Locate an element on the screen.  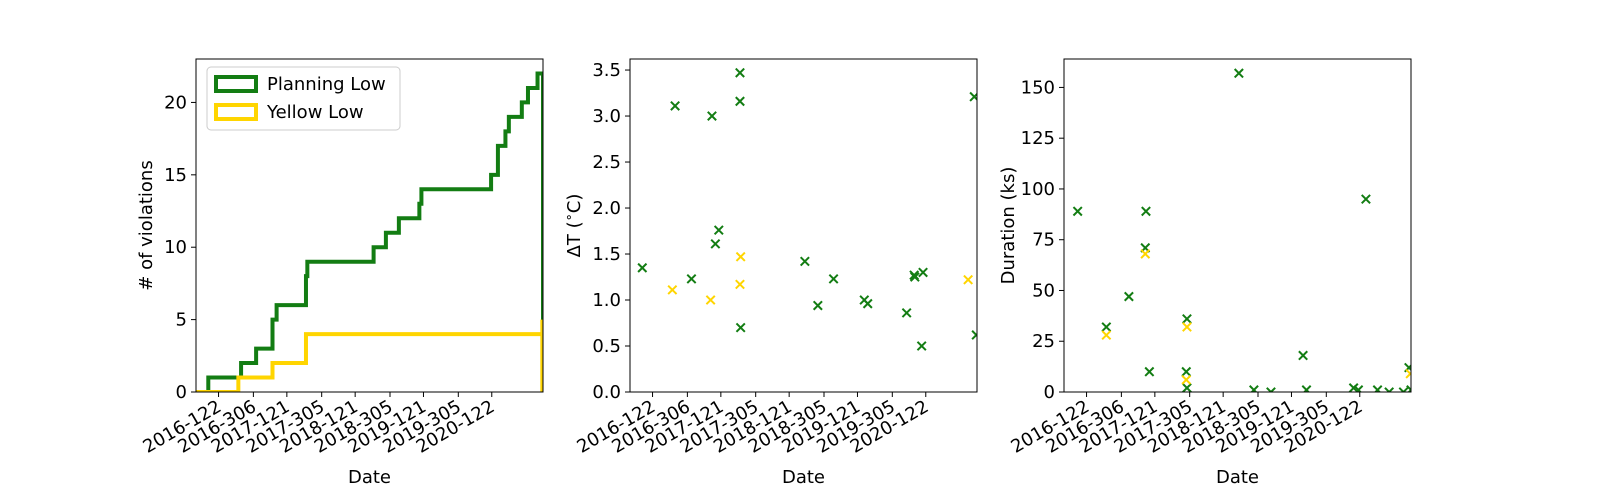
y-tick-label: 25 is located at coordinates (1043, 341).